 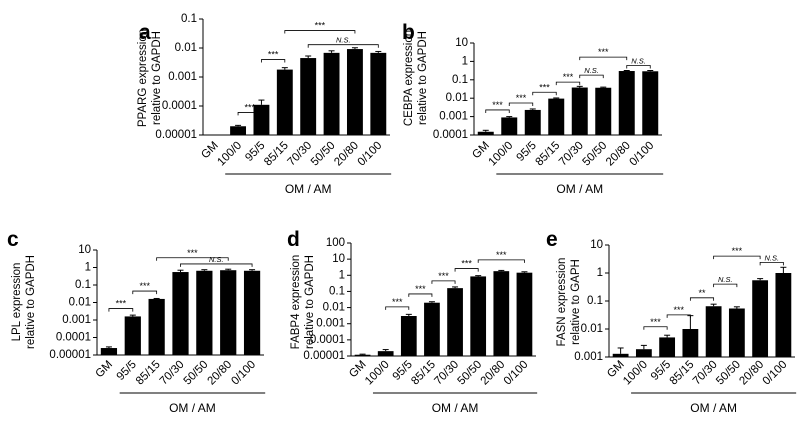 What do you see at coordinates (562, 302) in the screenshot?
I see `y-axis-label: FASN expression` at bounding box center [562, 302].